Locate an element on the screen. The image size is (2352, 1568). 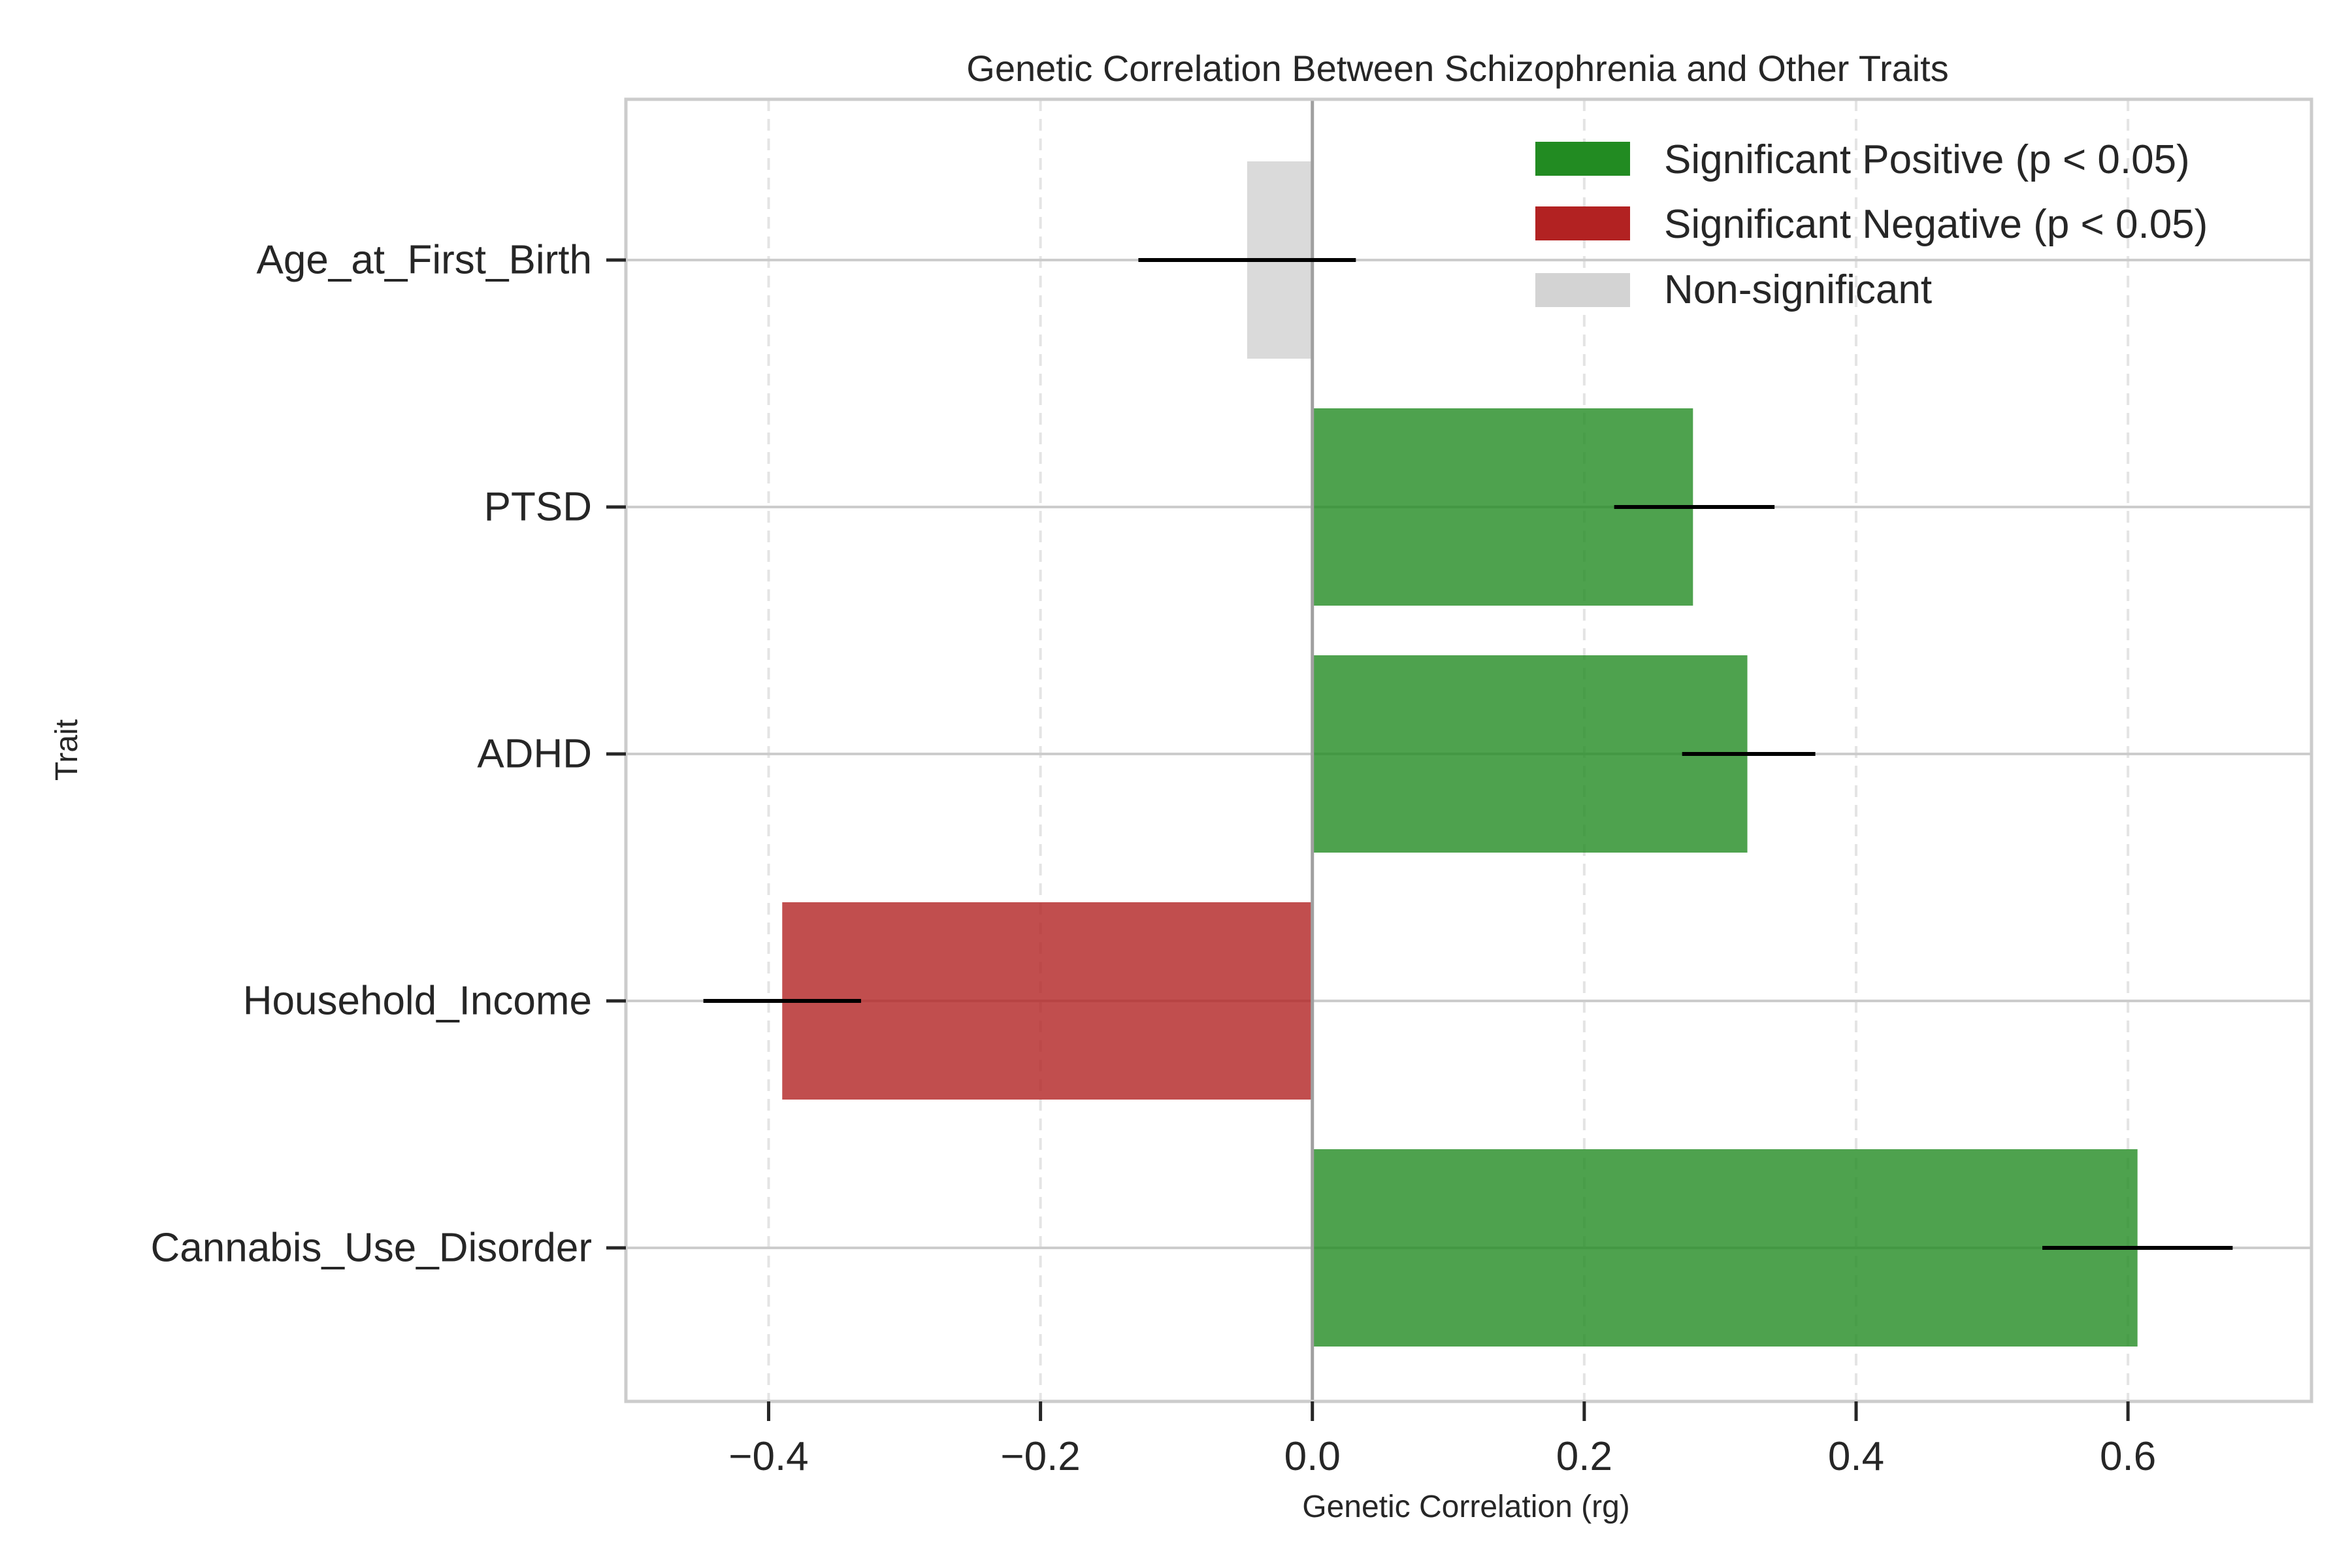
x-tick-label: 0.0 is located at coordinates (1312, 1456).